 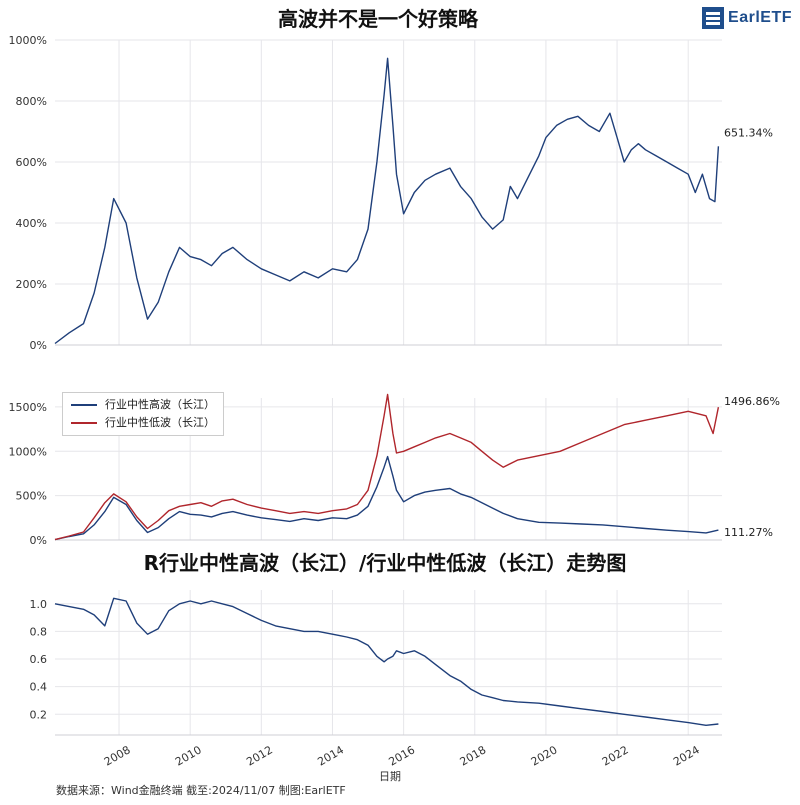 I want to click on logo-text: EarlETF, so click(x=760, y=17).